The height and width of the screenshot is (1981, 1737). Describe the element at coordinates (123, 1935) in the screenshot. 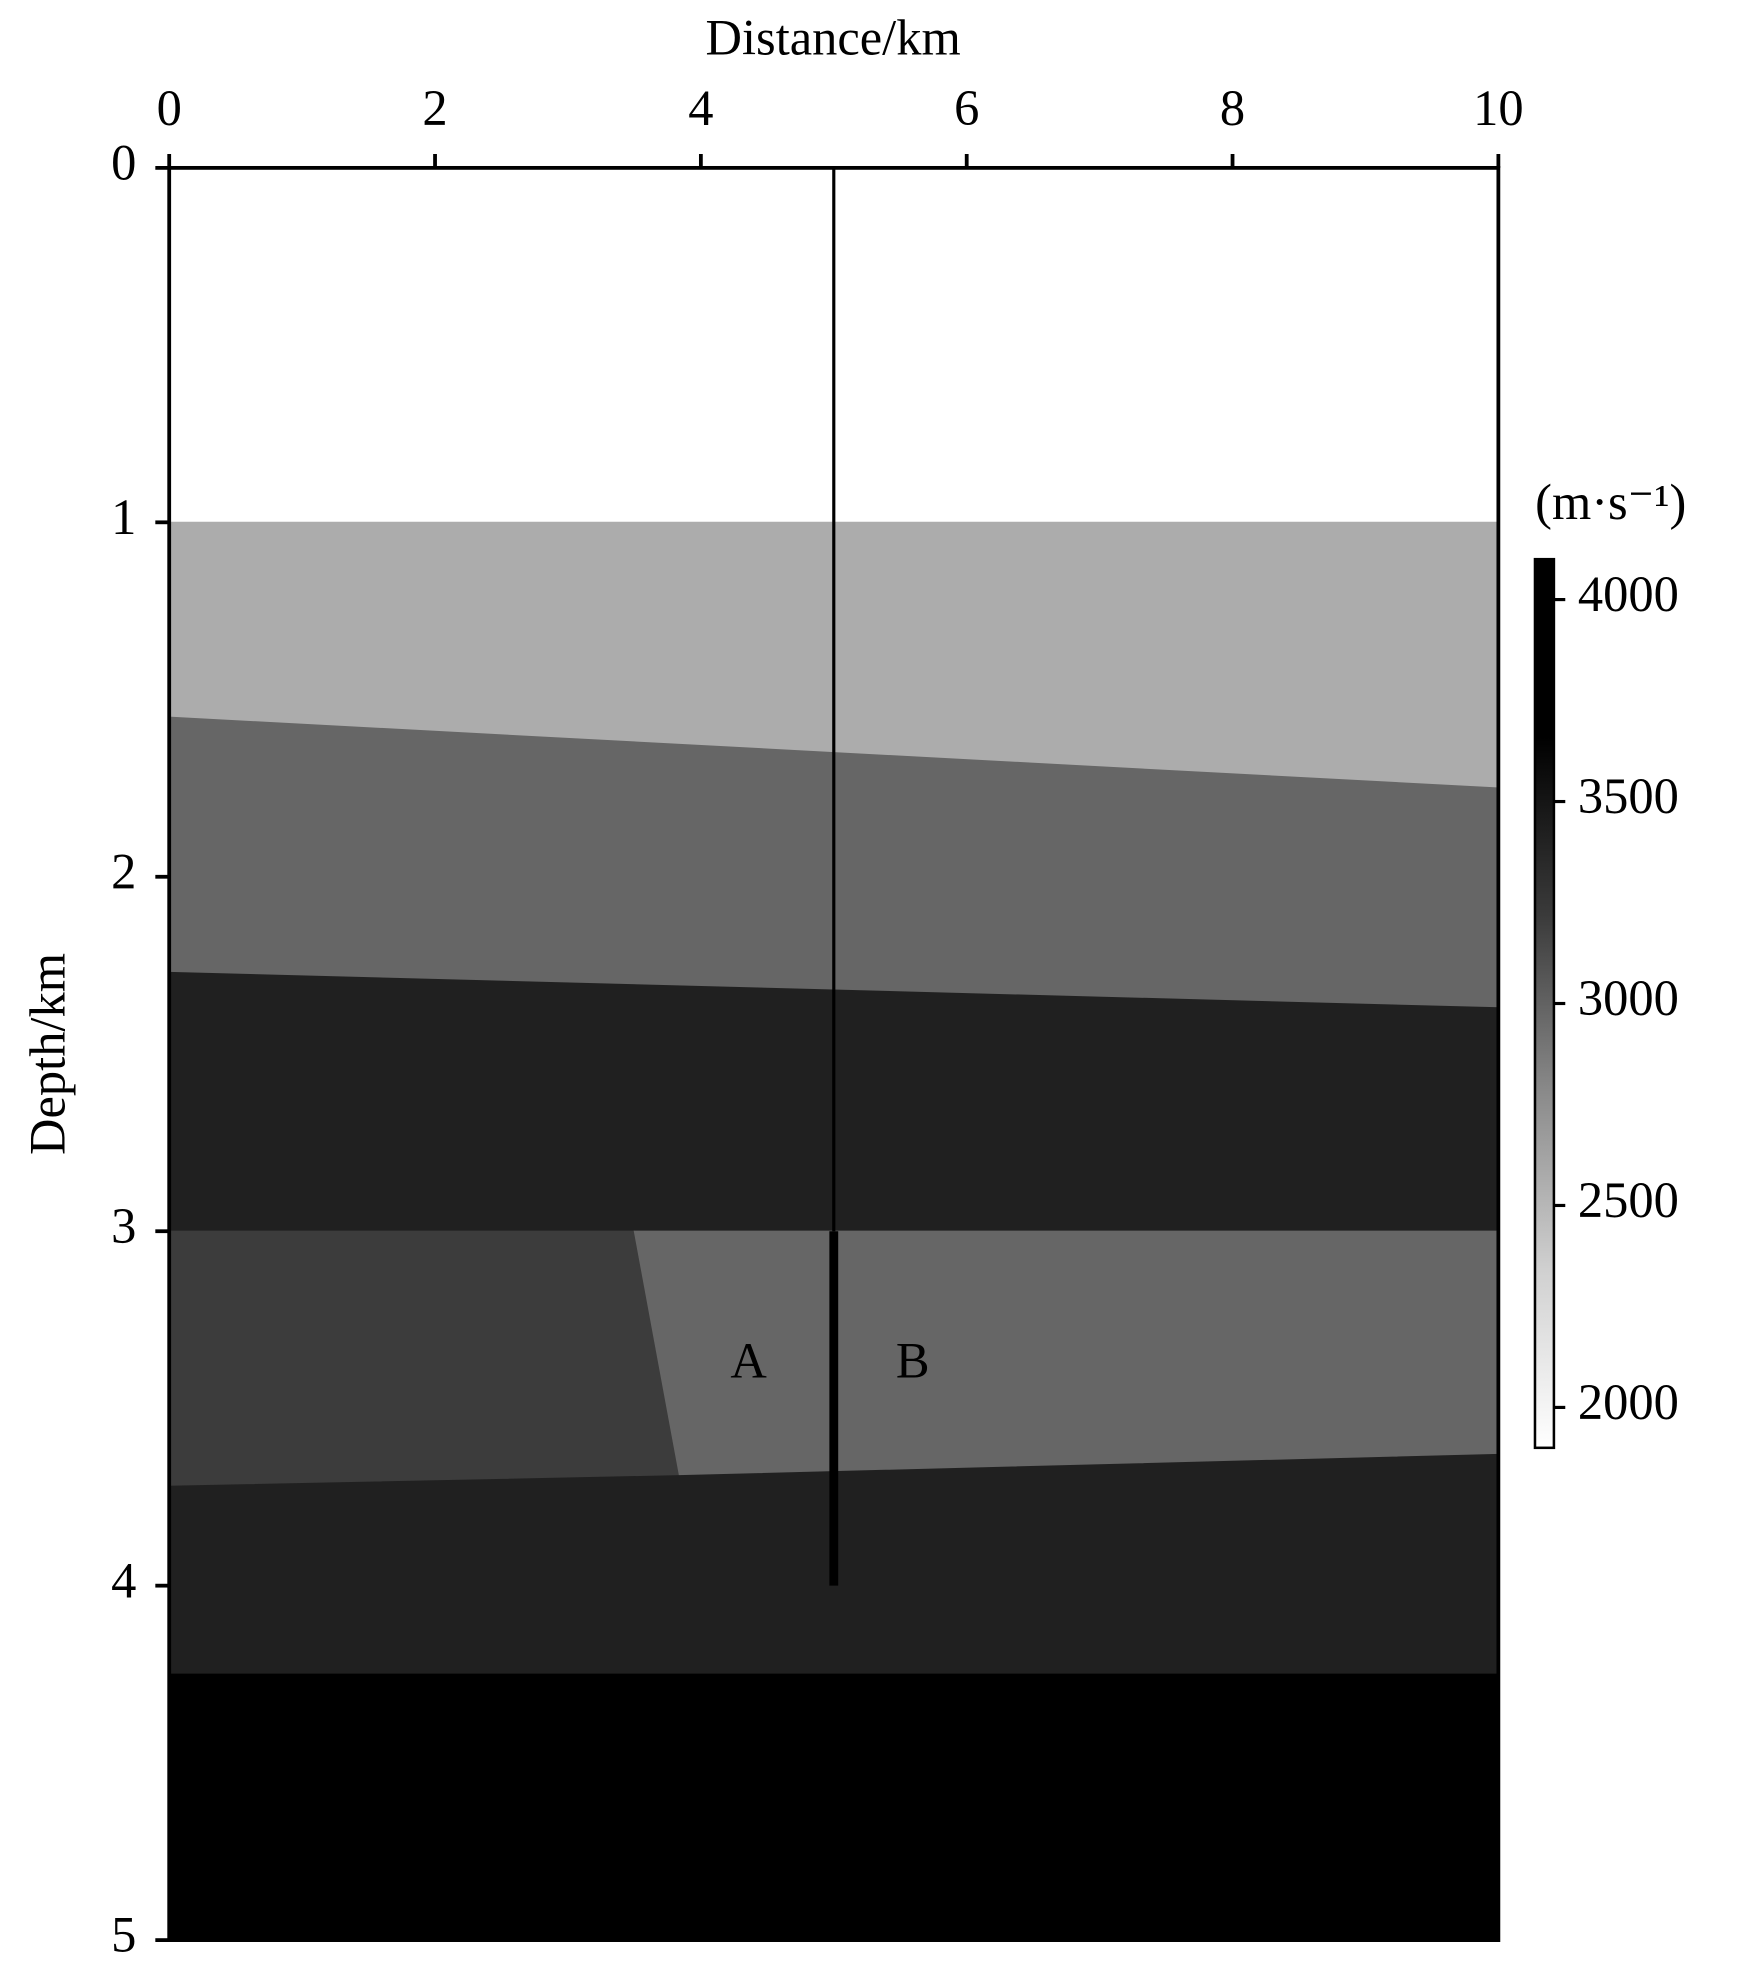

I see `y-tick-label: 5` at that location.